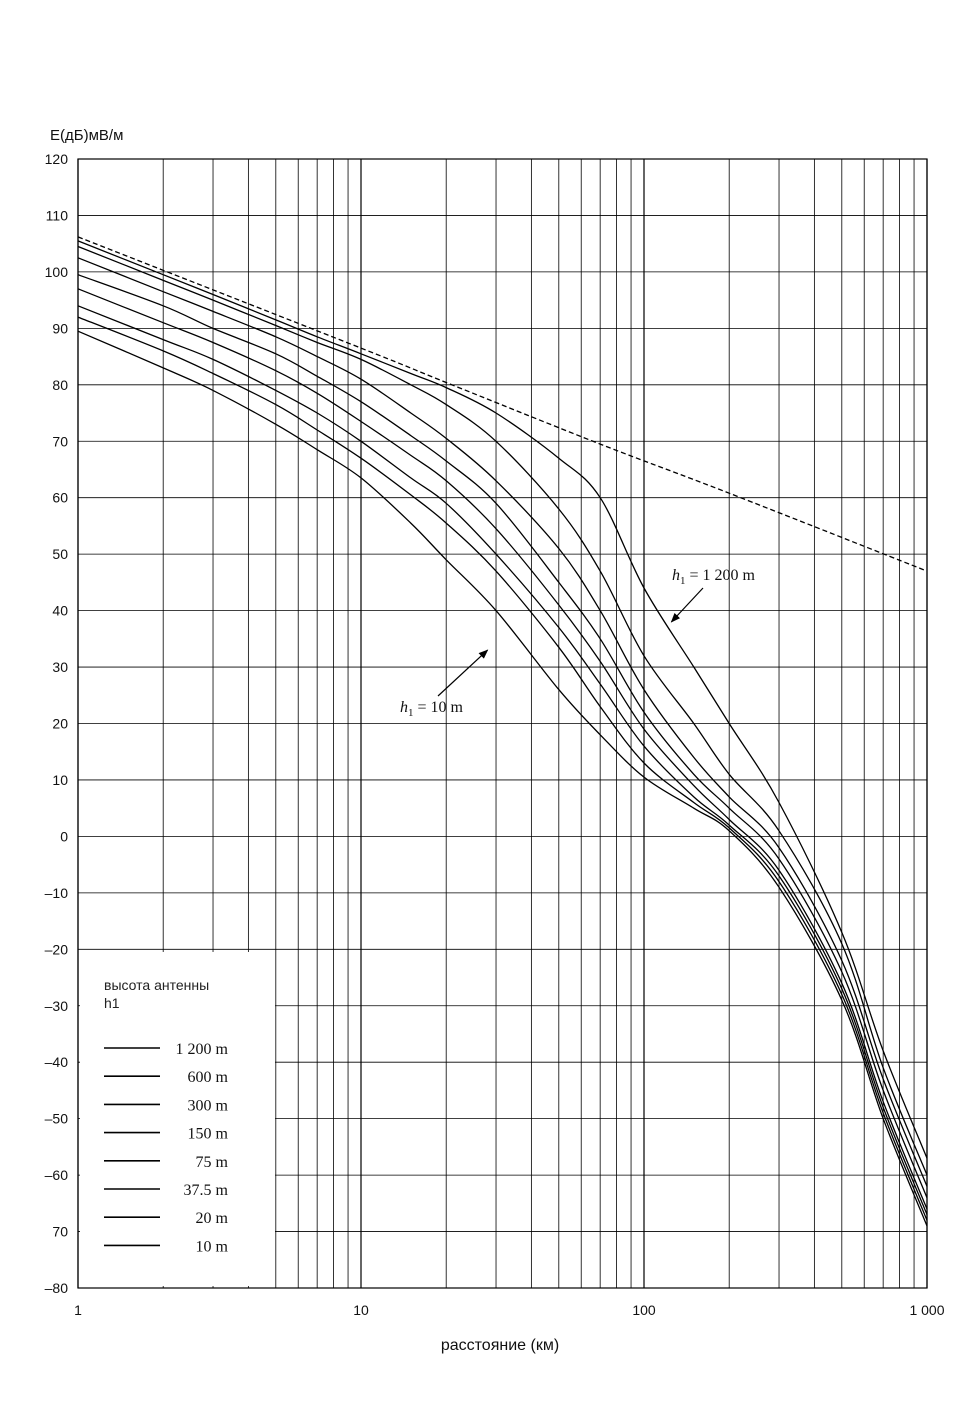 This screenshot has width=964, height=1424. What do you see at coordinates (57, 949) in the screenshot?
I see `y-tick-label: –20` at bounding box center [57, 949].